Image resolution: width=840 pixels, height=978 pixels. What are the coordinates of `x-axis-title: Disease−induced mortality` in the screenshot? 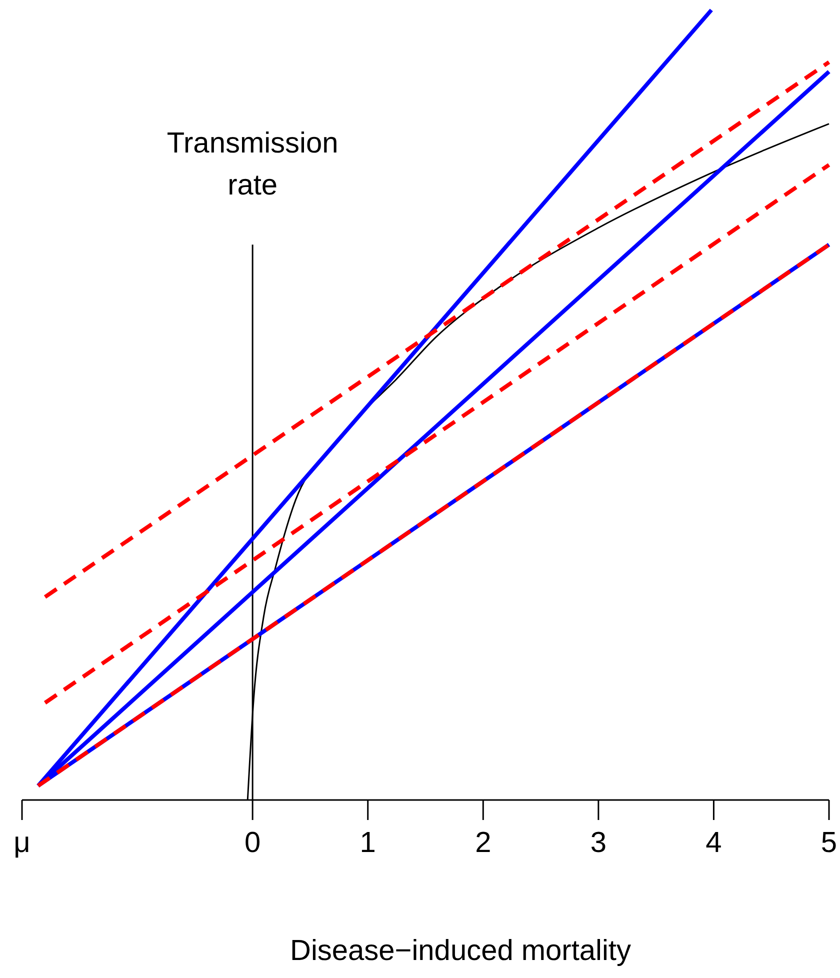 It's located at (461, 951).